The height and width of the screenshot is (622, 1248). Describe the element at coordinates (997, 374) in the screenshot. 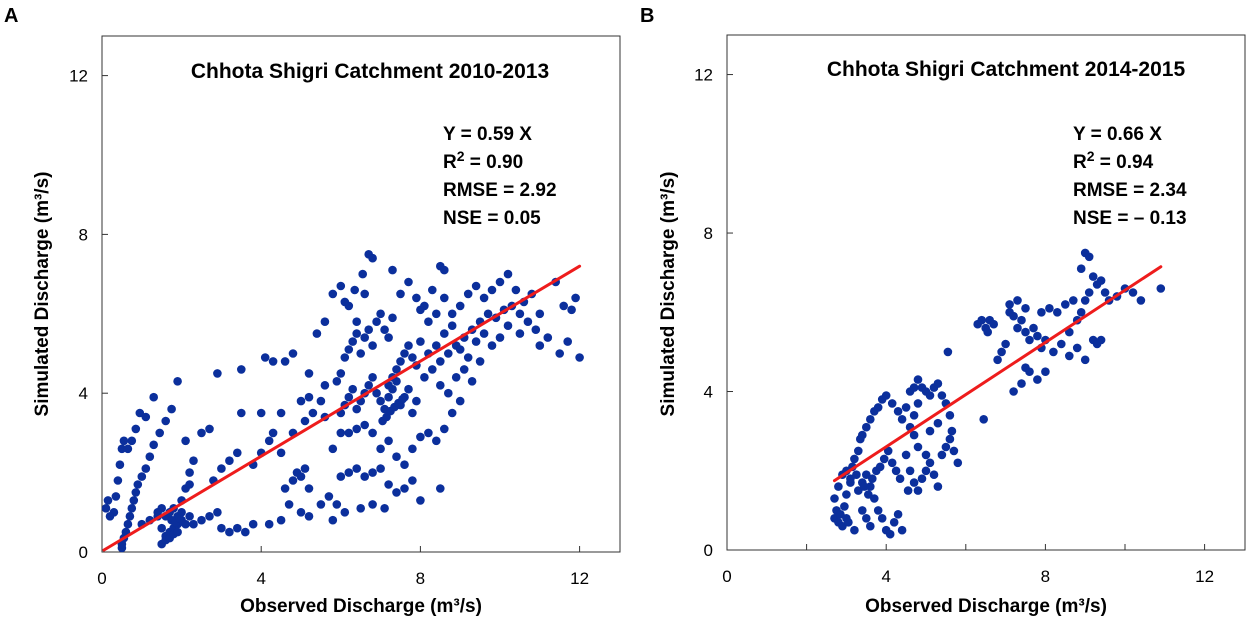

I see `panel-b-fit-line` at that location.